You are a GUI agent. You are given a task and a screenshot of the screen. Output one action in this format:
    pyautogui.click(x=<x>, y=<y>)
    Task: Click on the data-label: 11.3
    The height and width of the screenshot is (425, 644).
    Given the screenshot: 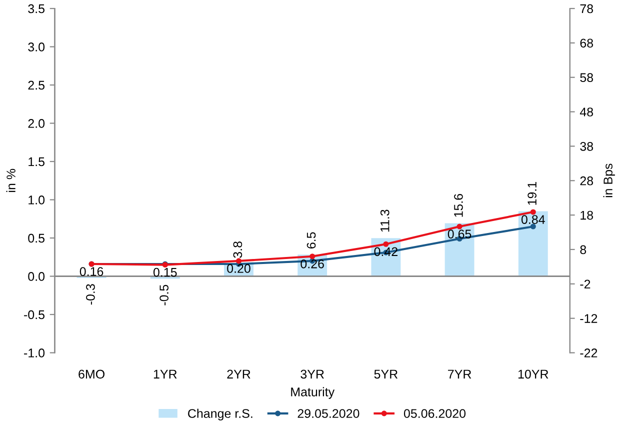 What is the action you would take?
    pyautogui.click(x=385, y=221)
    